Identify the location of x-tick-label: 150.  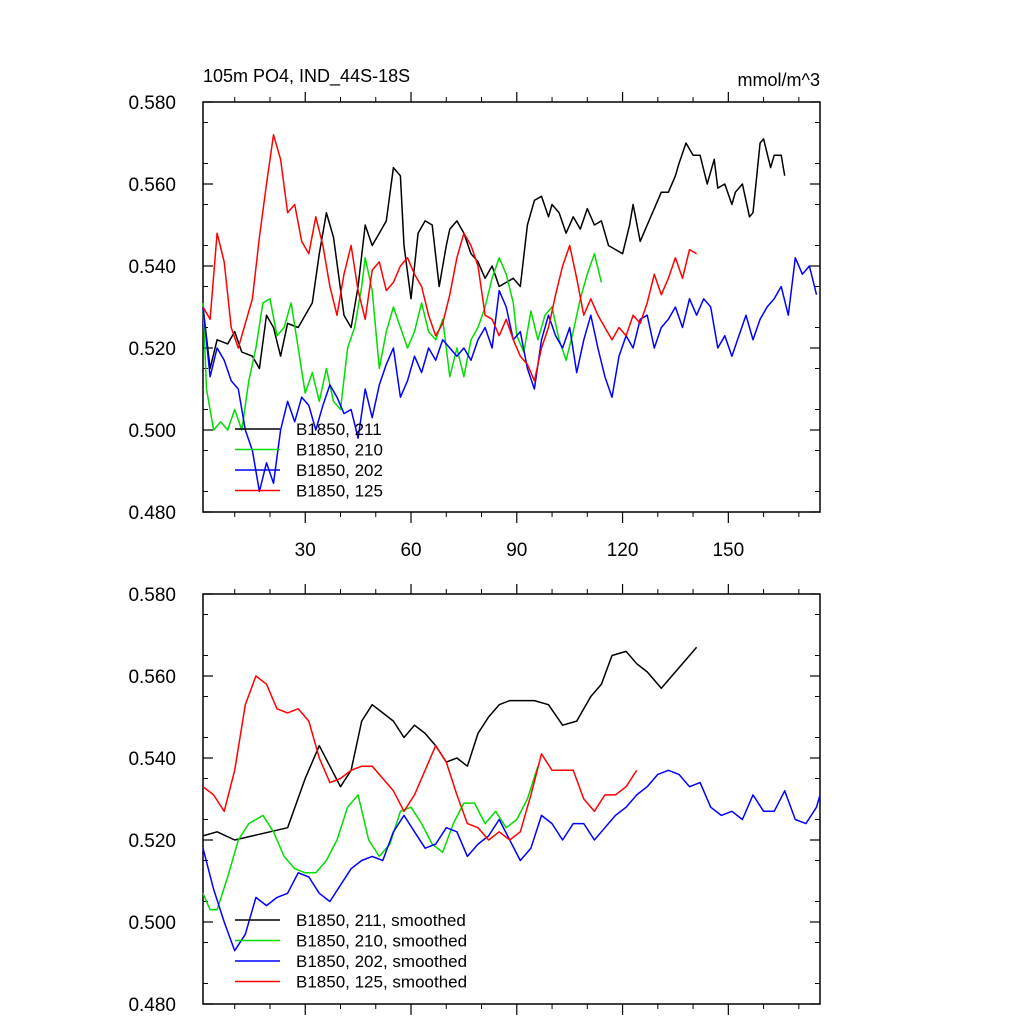
(728, 550).